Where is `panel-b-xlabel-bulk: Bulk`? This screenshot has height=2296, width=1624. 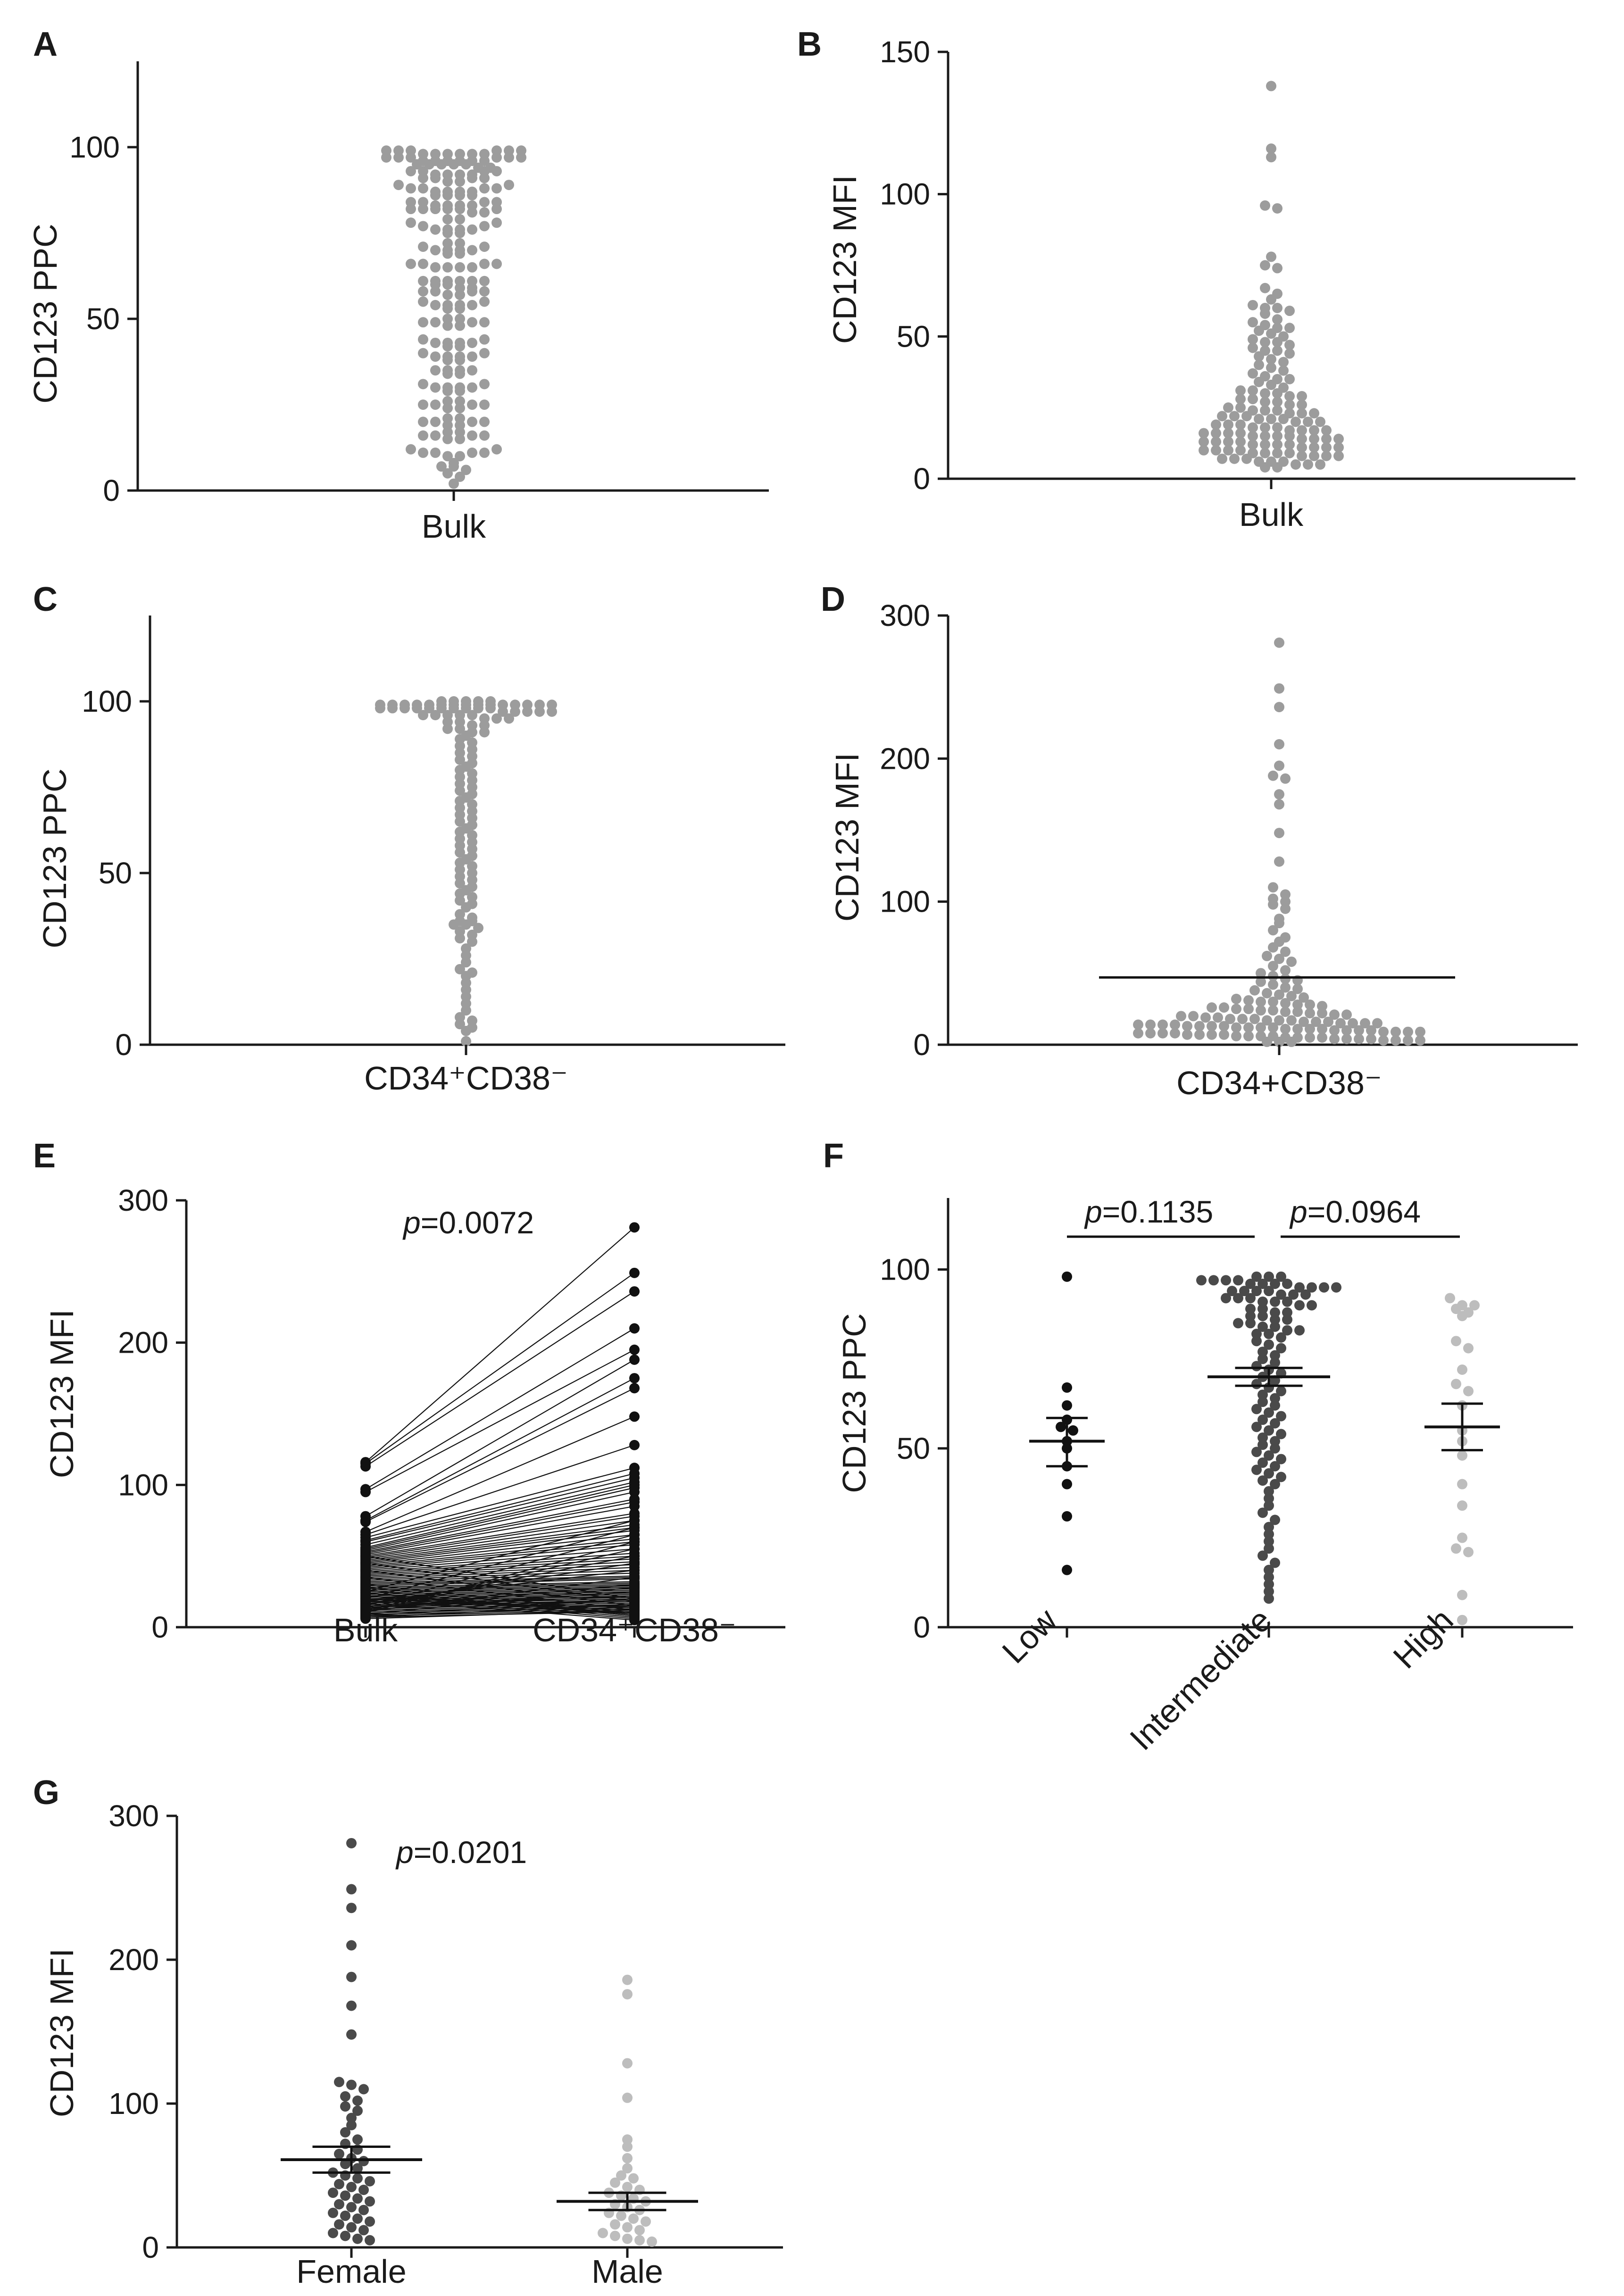 panel-b-xlabel-bulk: Bulk is located at coordinates (1271, 514).